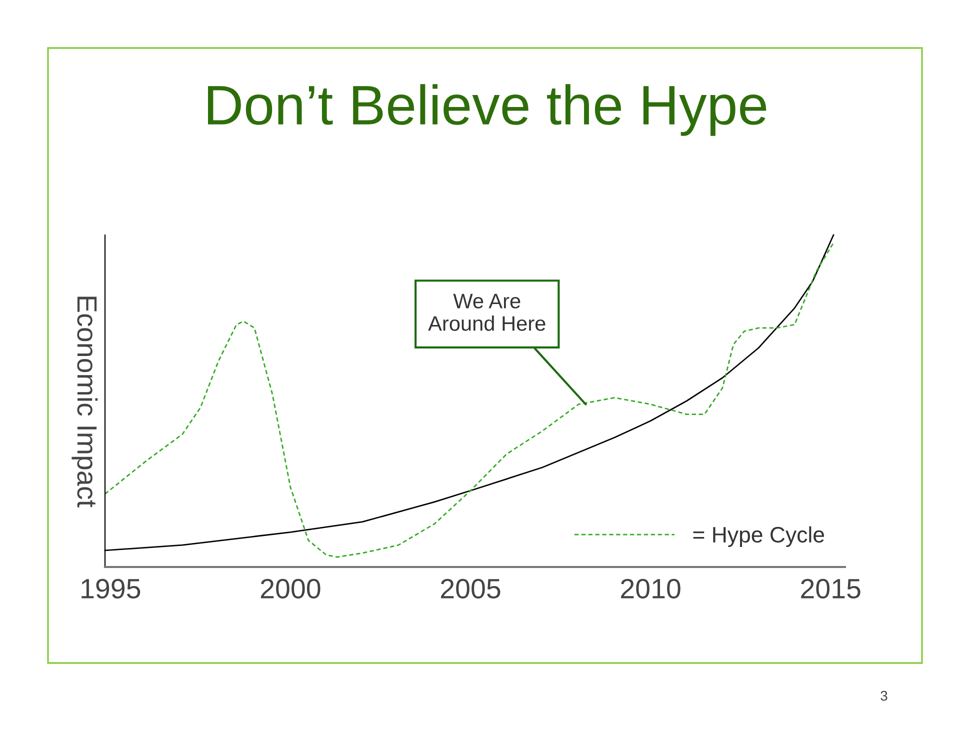 The width and height of the screenshot is (969, 729). Describe the element at coordinates (830, 588) in the screenshot. I see `x-tick-label: 2015` at that location.